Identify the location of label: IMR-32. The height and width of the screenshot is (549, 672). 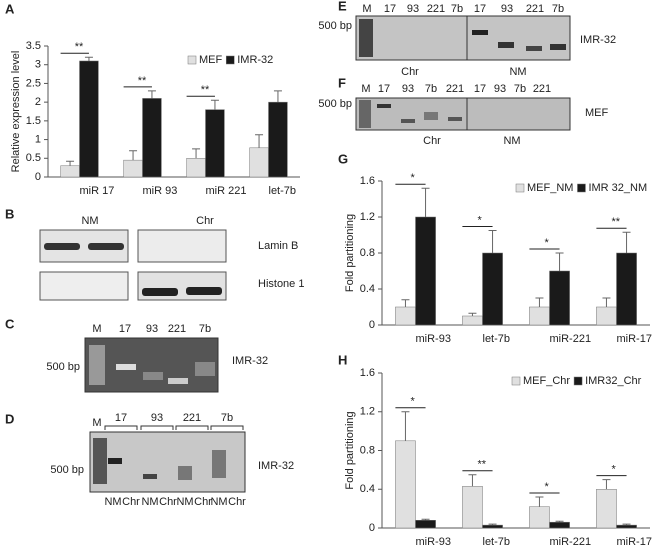
(276, 466).